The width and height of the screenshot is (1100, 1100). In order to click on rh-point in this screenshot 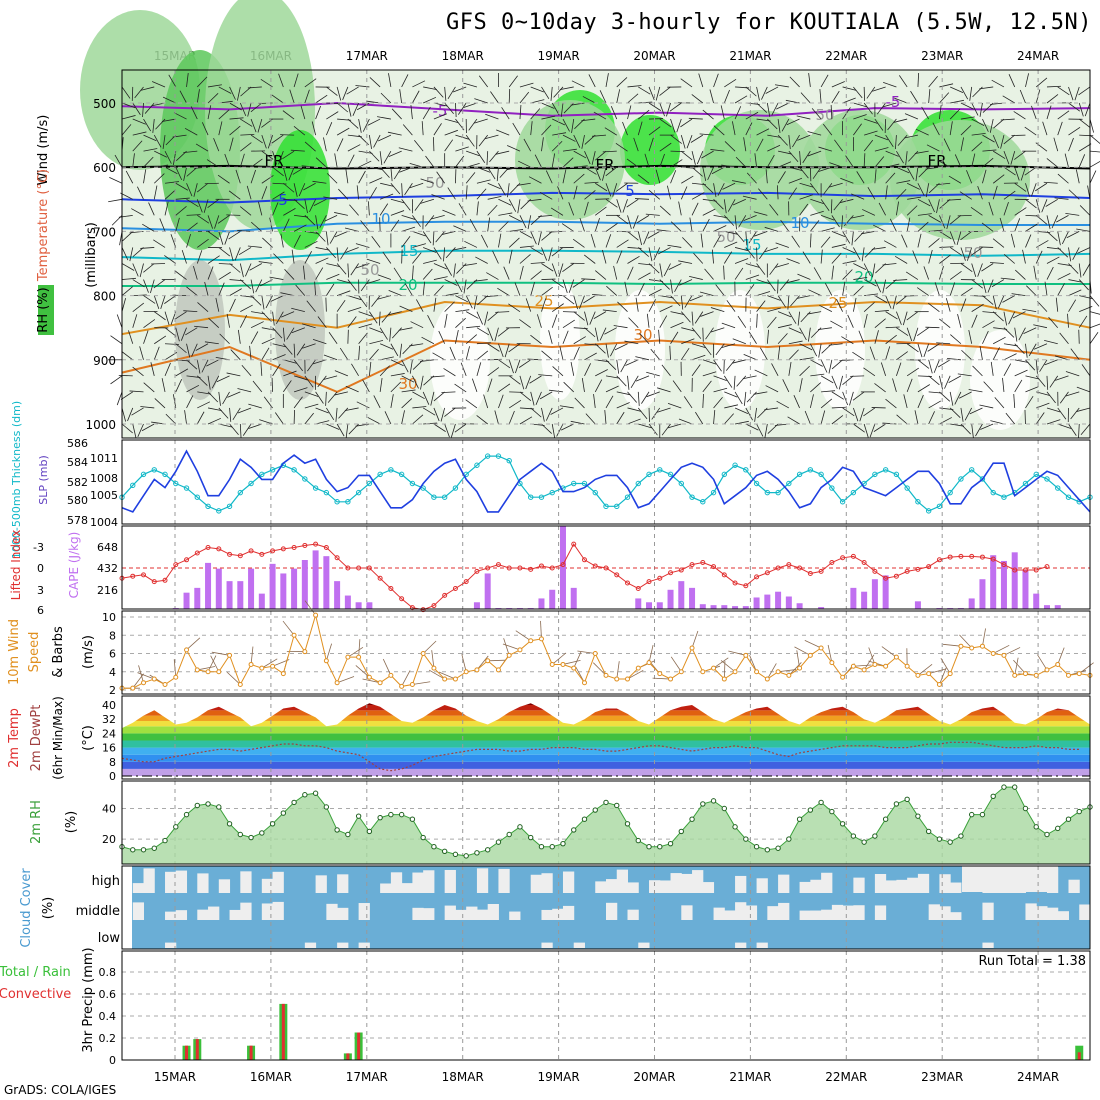, I will do `click(283, 813)`.